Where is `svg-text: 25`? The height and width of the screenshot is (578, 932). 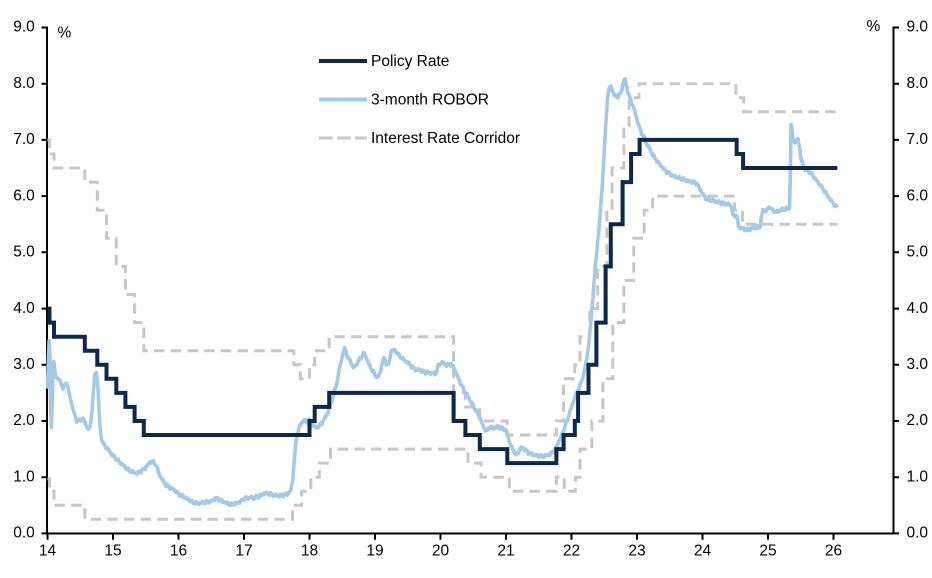
svg-text: 25 is located at coordinates (767, 550).